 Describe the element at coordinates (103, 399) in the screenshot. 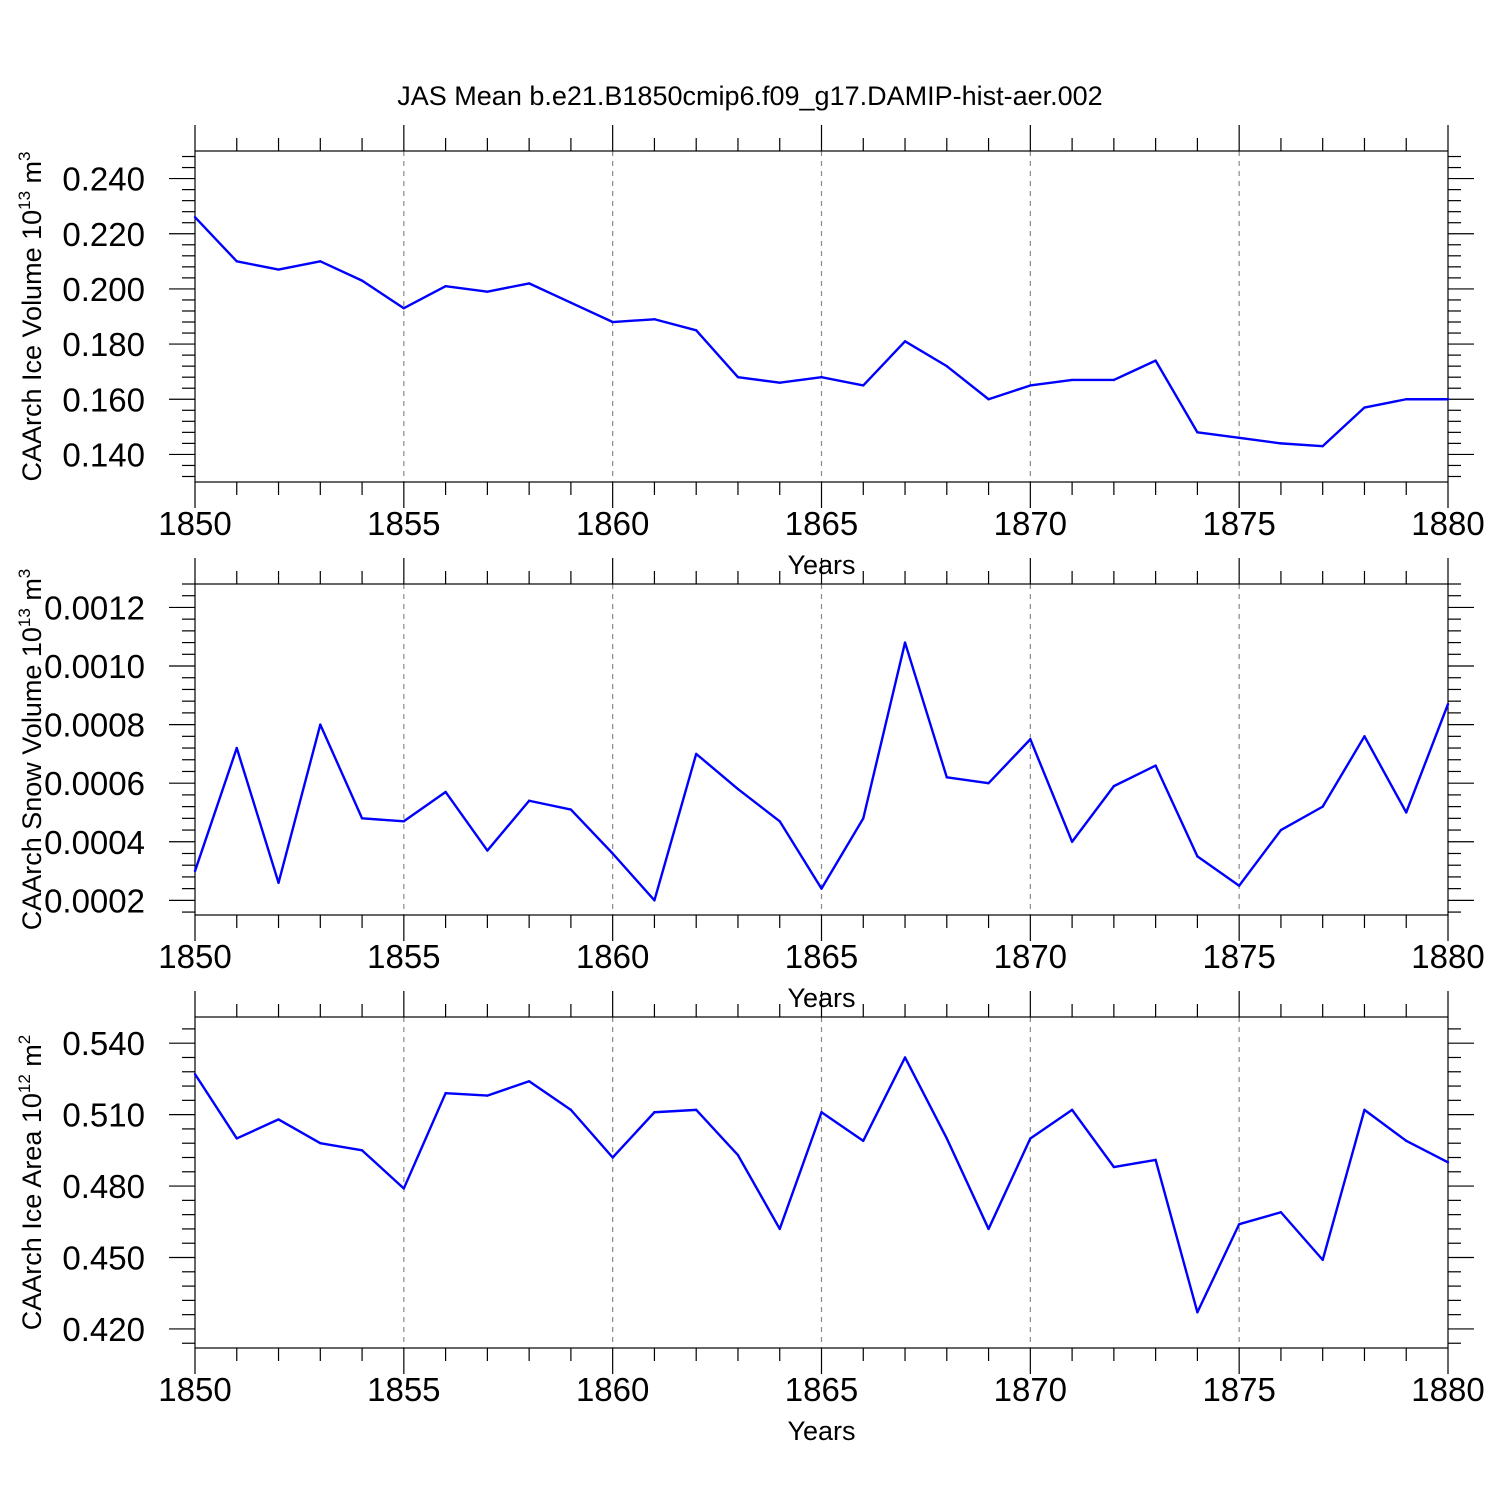

I see `y-tick-label-1-1: 0.160` at that location.